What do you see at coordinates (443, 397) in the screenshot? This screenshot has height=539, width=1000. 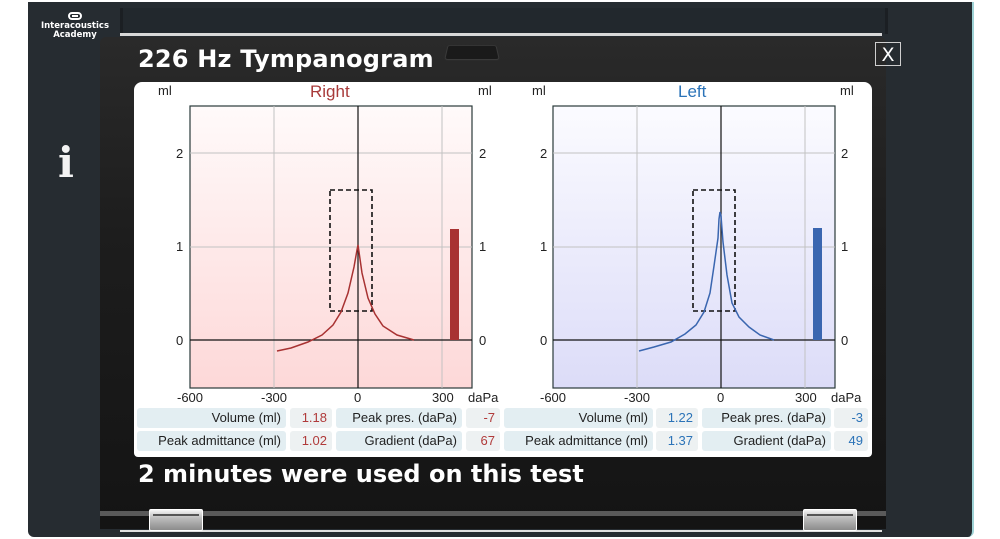 I see `right-xtick-300: 300` at bounding box center [443, 397].